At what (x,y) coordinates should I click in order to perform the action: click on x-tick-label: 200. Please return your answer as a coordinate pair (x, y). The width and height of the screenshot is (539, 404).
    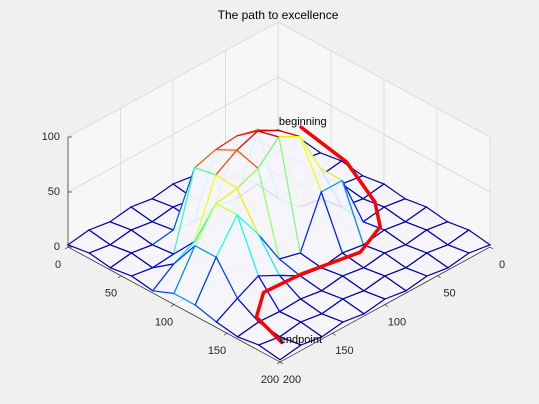
    Looking at the image, I should click on (270, 380).